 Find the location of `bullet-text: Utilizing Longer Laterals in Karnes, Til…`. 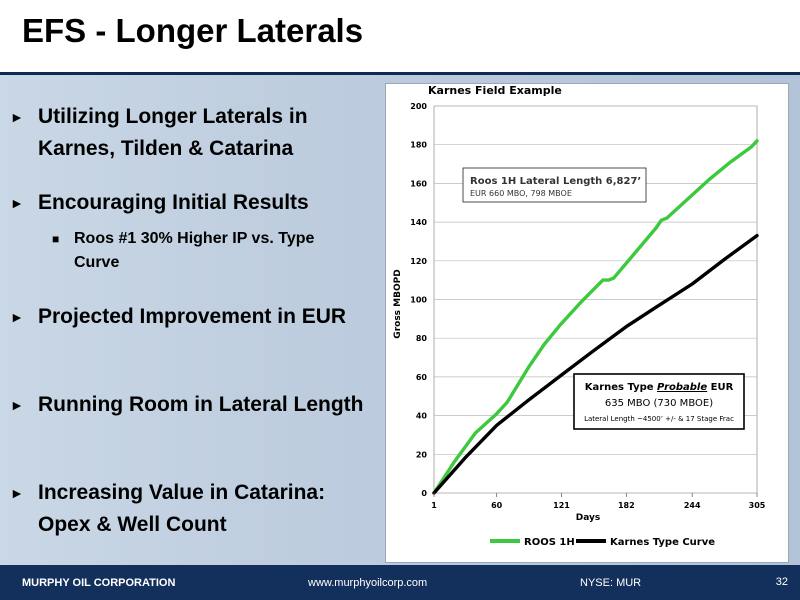

bullet-text: Utilizing Longer Laterals in Karnes, Til… is located at coordinates (173, 132).